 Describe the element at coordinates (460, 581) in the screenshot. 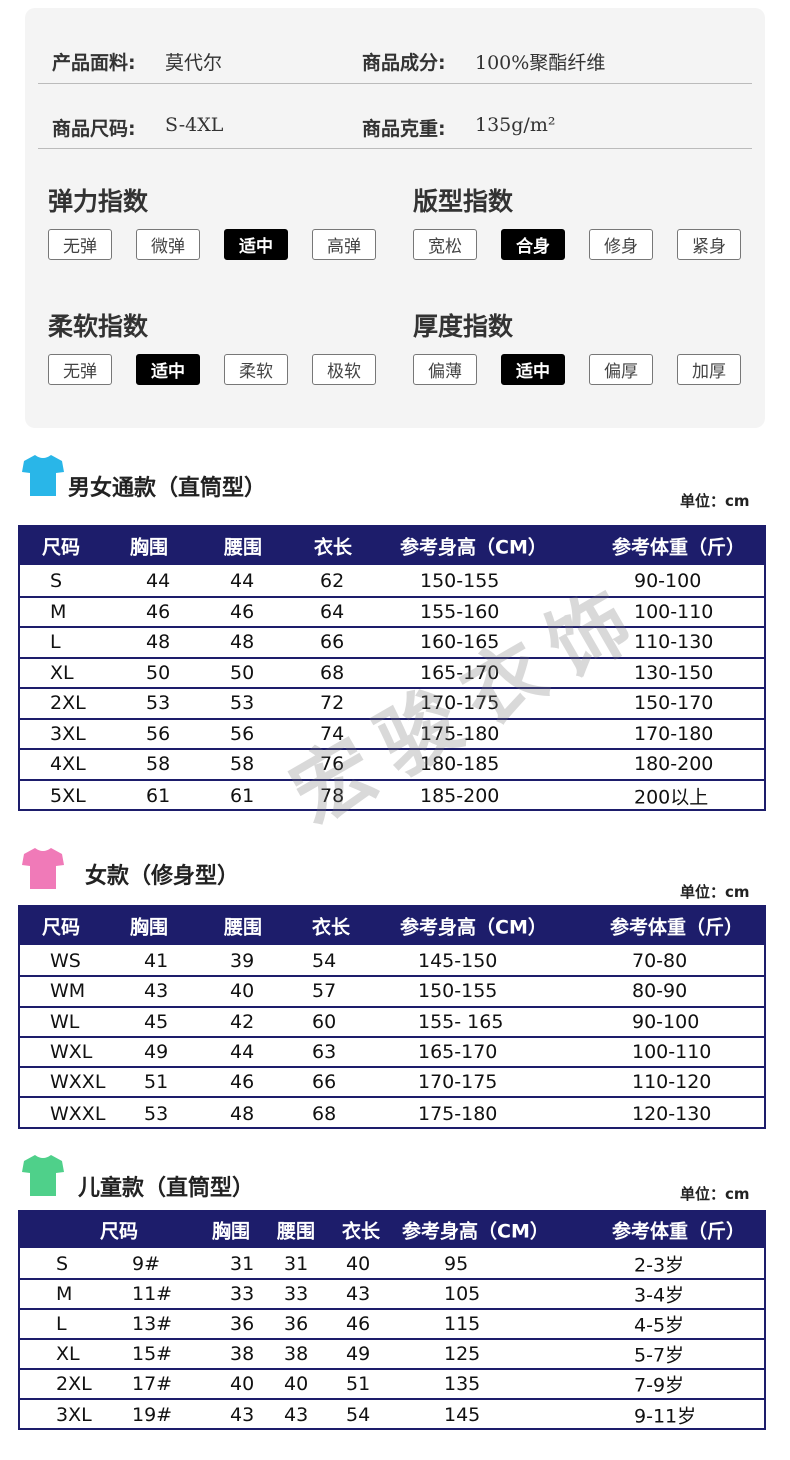

I see `table-cell: 150-155` at that location.